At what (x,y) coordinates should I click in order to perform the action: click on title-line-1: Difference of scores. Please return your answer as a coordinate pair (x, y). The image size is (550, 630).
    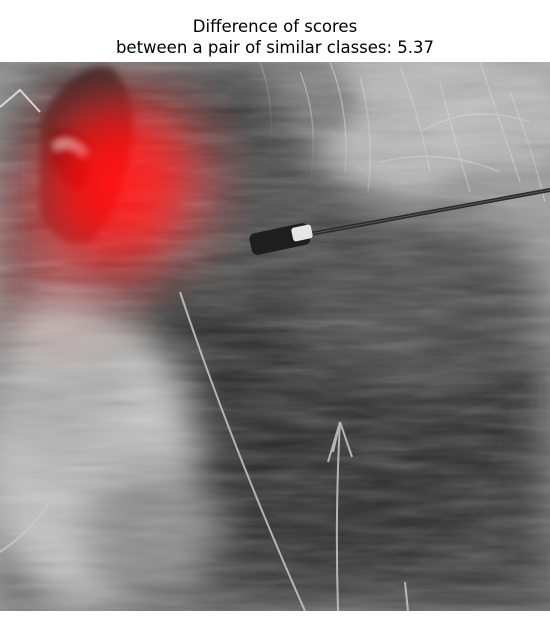
    Looking at the image, I should click on (275, 26).